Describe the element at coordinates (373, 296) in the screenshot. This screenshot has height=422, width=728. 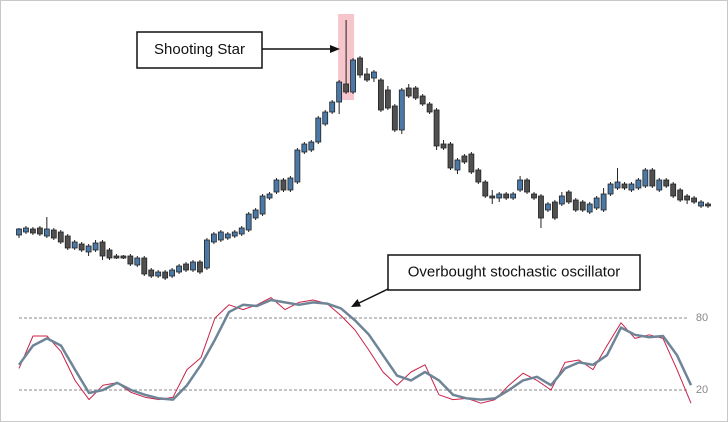
I see `annotation-arrow` at that location.